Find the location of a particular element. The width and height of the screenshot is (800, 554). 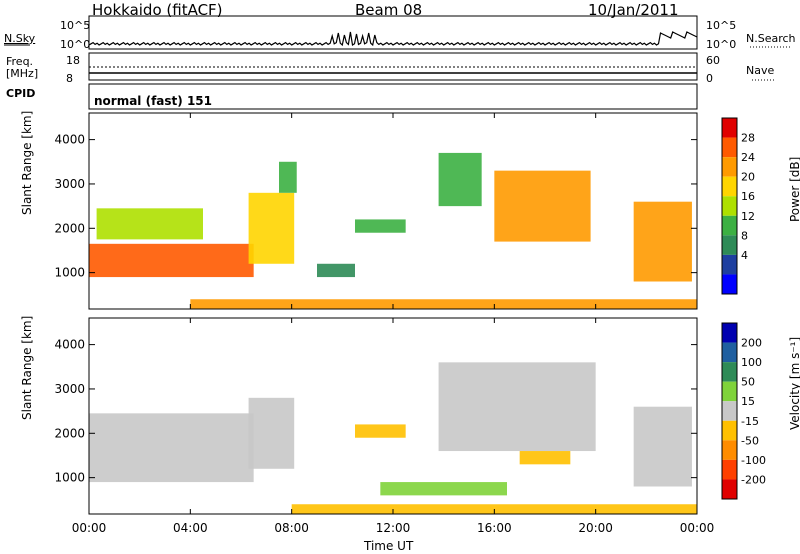

velocity-colorbar-frame is located at coordinates (729, 411).